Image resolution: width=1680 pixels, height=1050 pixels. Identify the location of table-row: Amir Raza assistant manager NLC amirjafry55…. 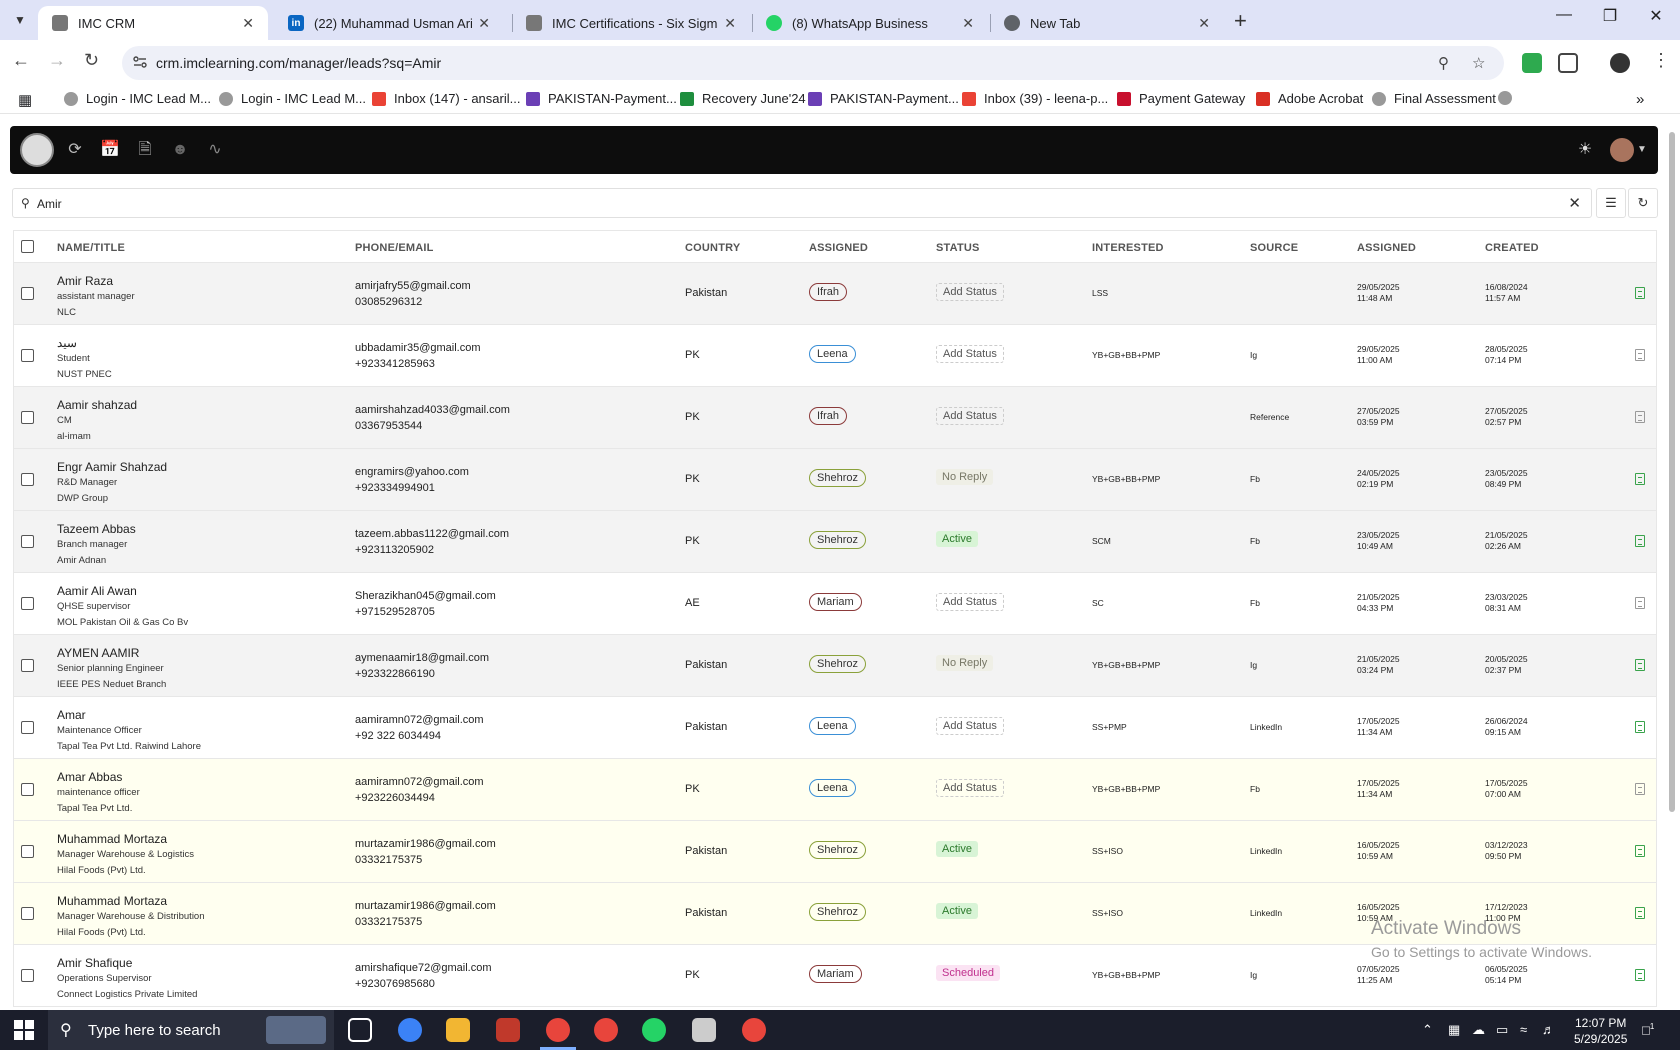
(835, 294).